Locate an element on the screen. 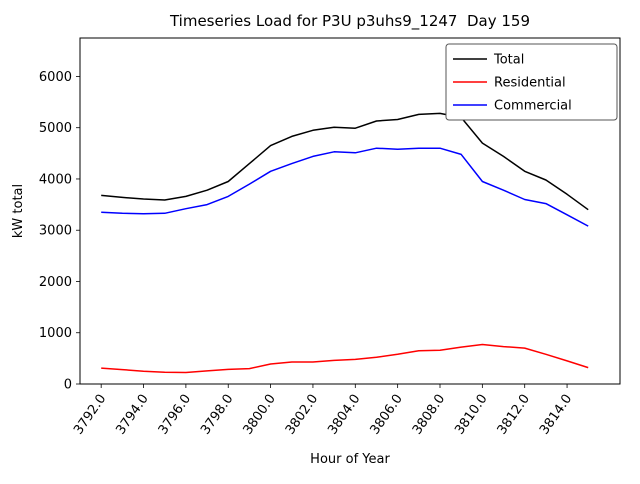 This screenshot has height=484, width=640. y-tick-label: 1000 is located at coordinates (55, 333).